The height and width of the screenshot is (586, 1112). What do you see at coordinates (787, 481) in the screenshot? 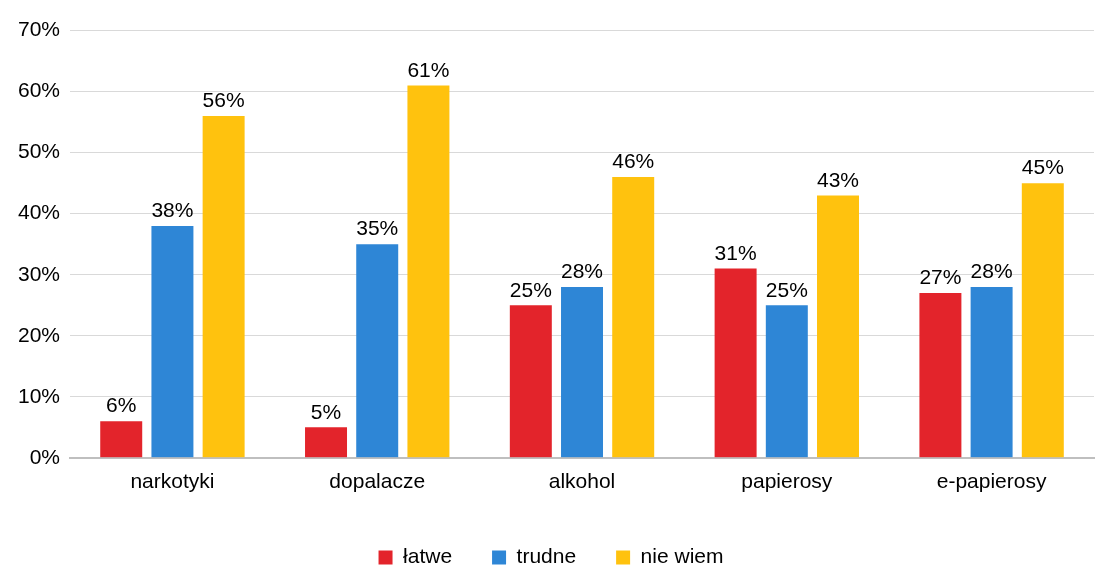
I see `x-tick-label: papierosy` at bounding box center [787, 481].